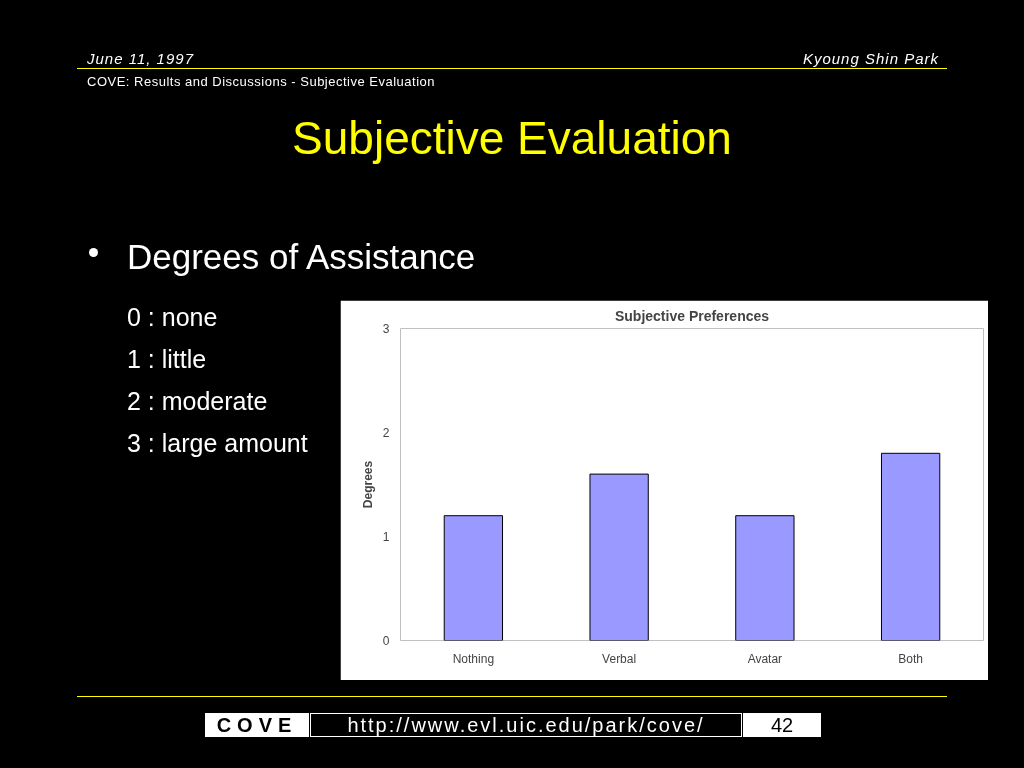 This screenshot has width=1024, height=768. Describe the element at coordinates (173, 317) in the screenshot. I see `text: 0 : none` at that location.